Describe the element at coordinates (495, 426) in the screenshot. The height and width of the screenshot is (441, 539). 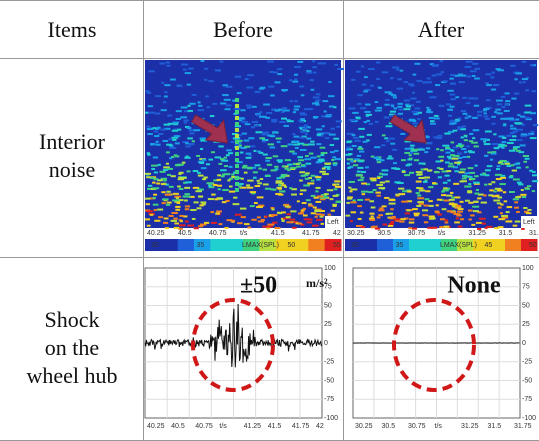
I see `time-tick: 31.5` at that location.